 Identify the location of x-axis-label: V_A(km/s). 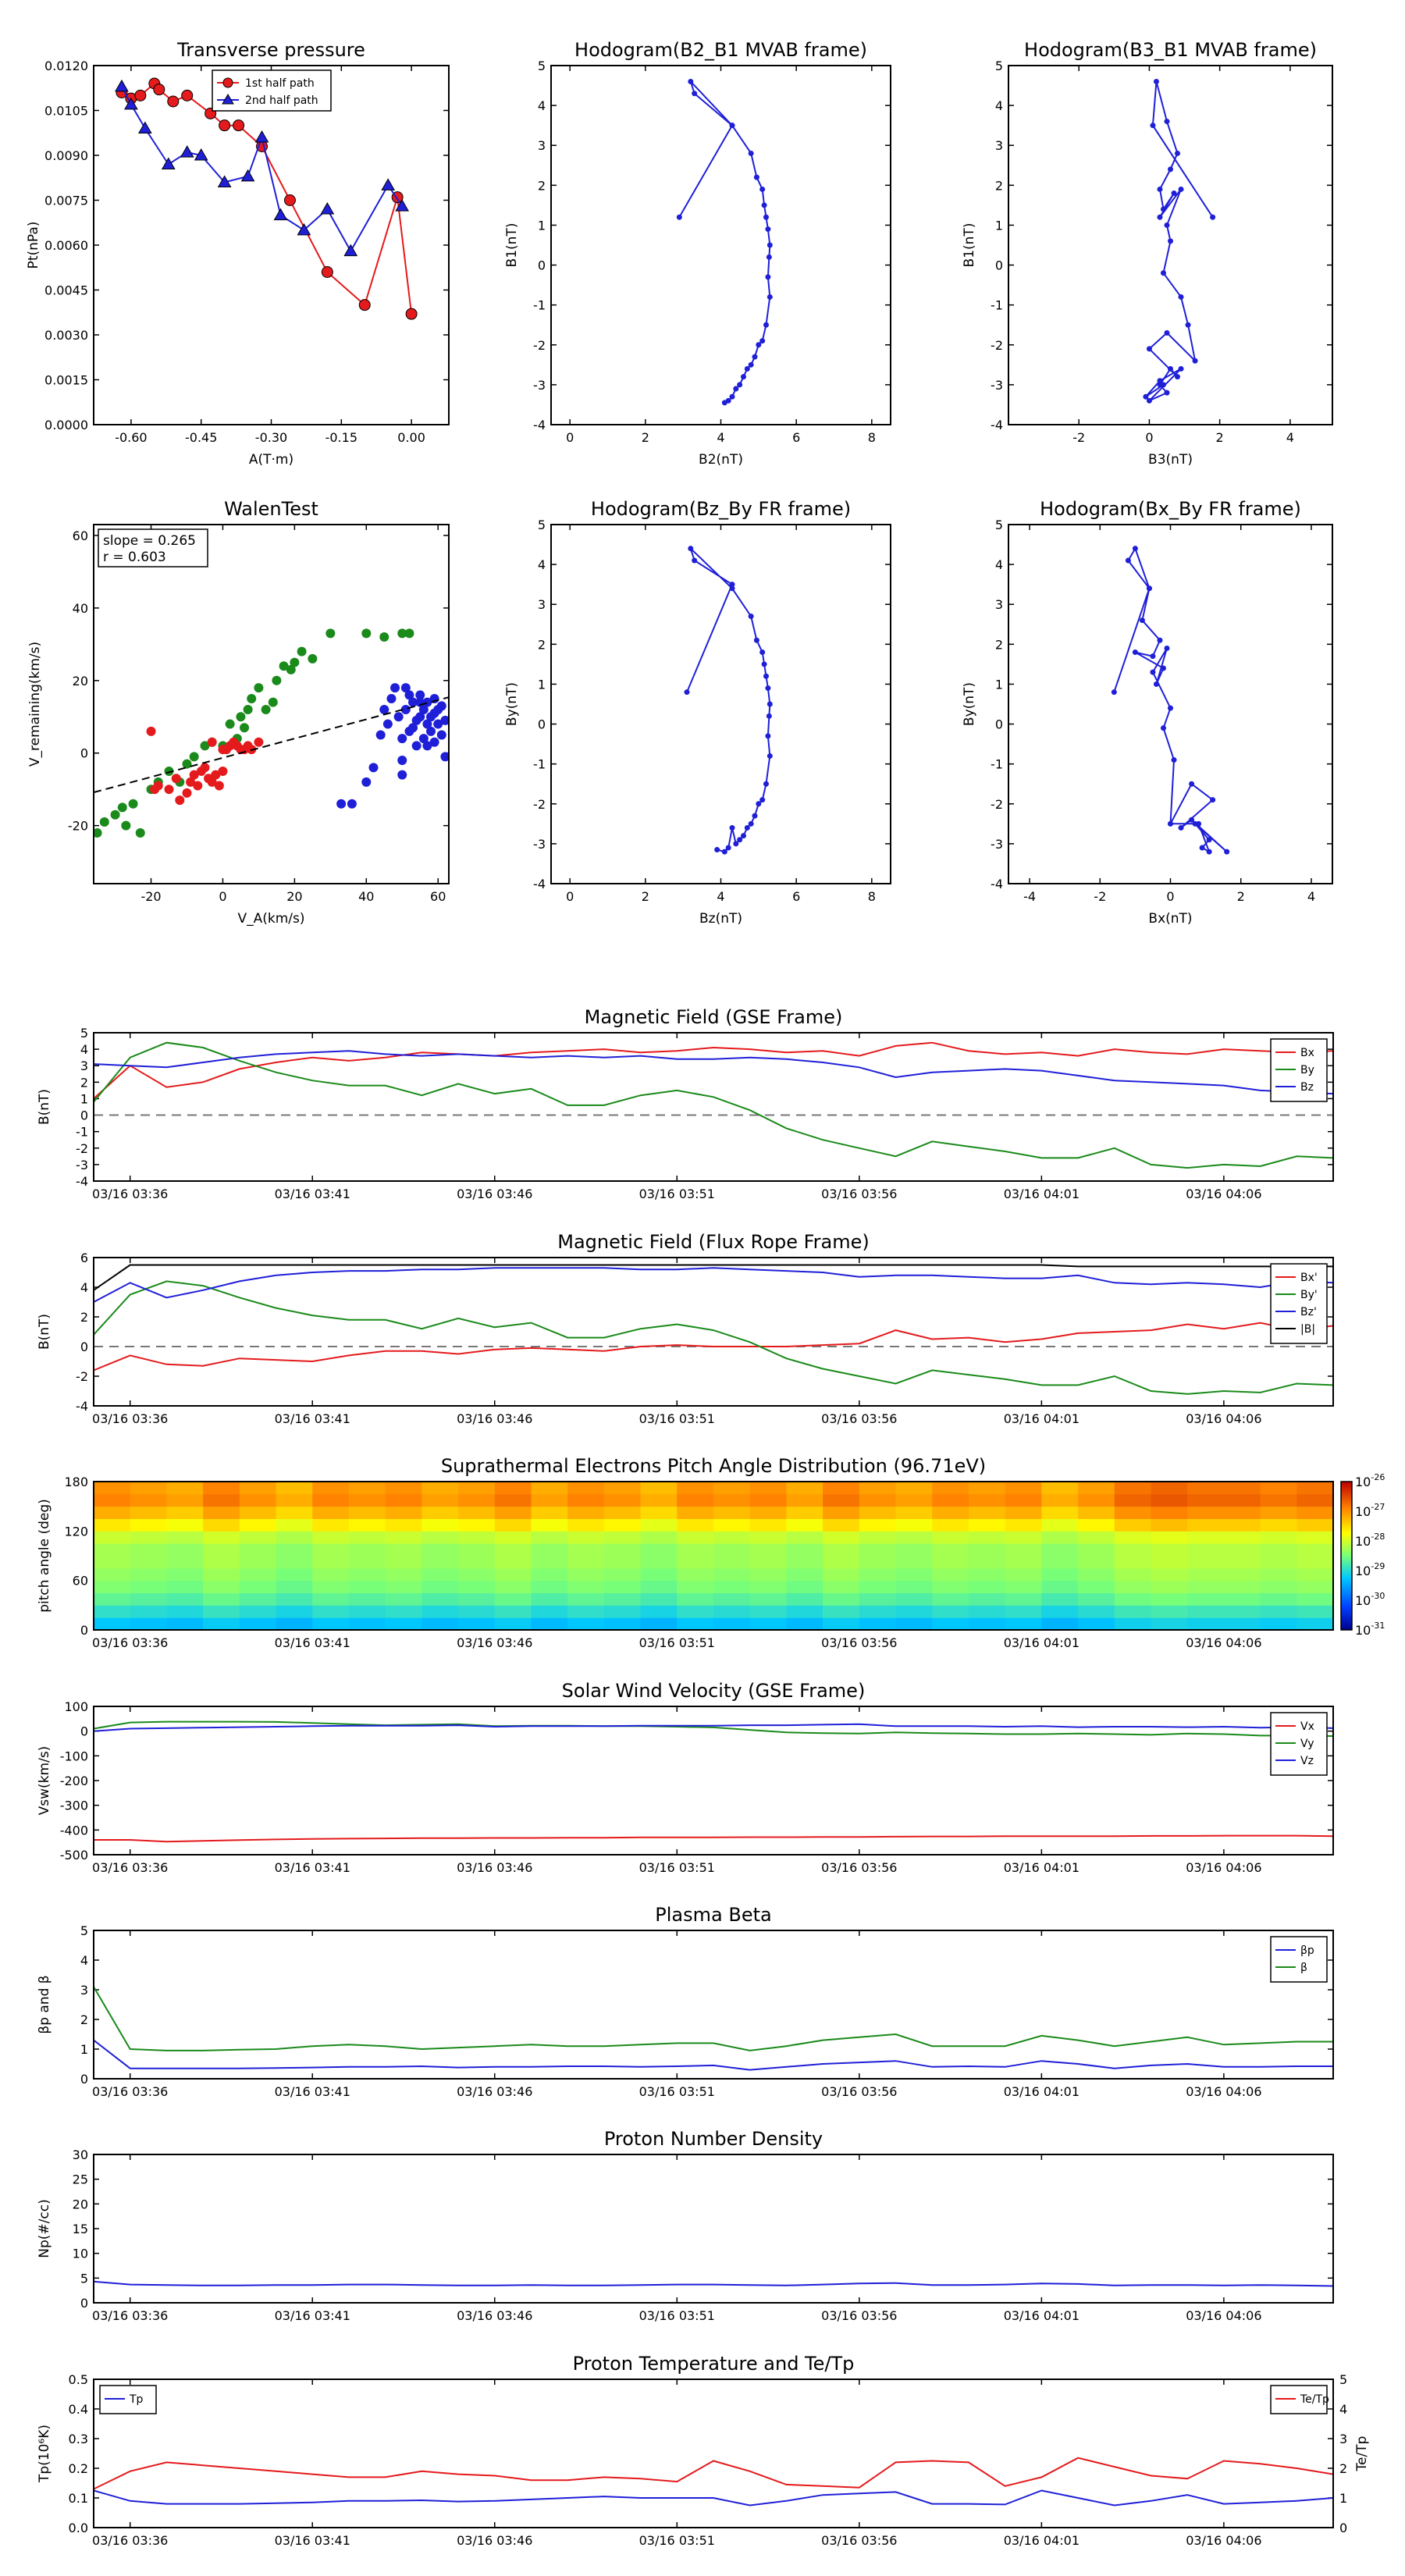
(270, 919).